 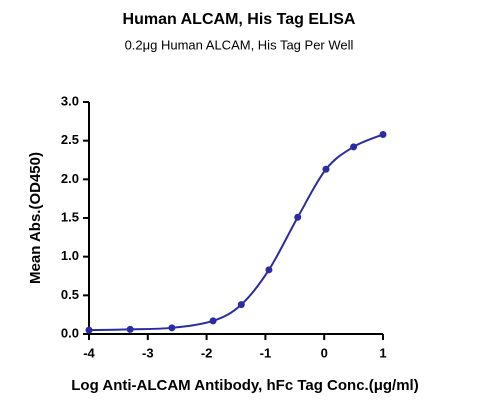 What do you see at coordinates (70, 294) in the screenshot?
I see `y-tick-label: 0.5` at bounding box center [70, 294].